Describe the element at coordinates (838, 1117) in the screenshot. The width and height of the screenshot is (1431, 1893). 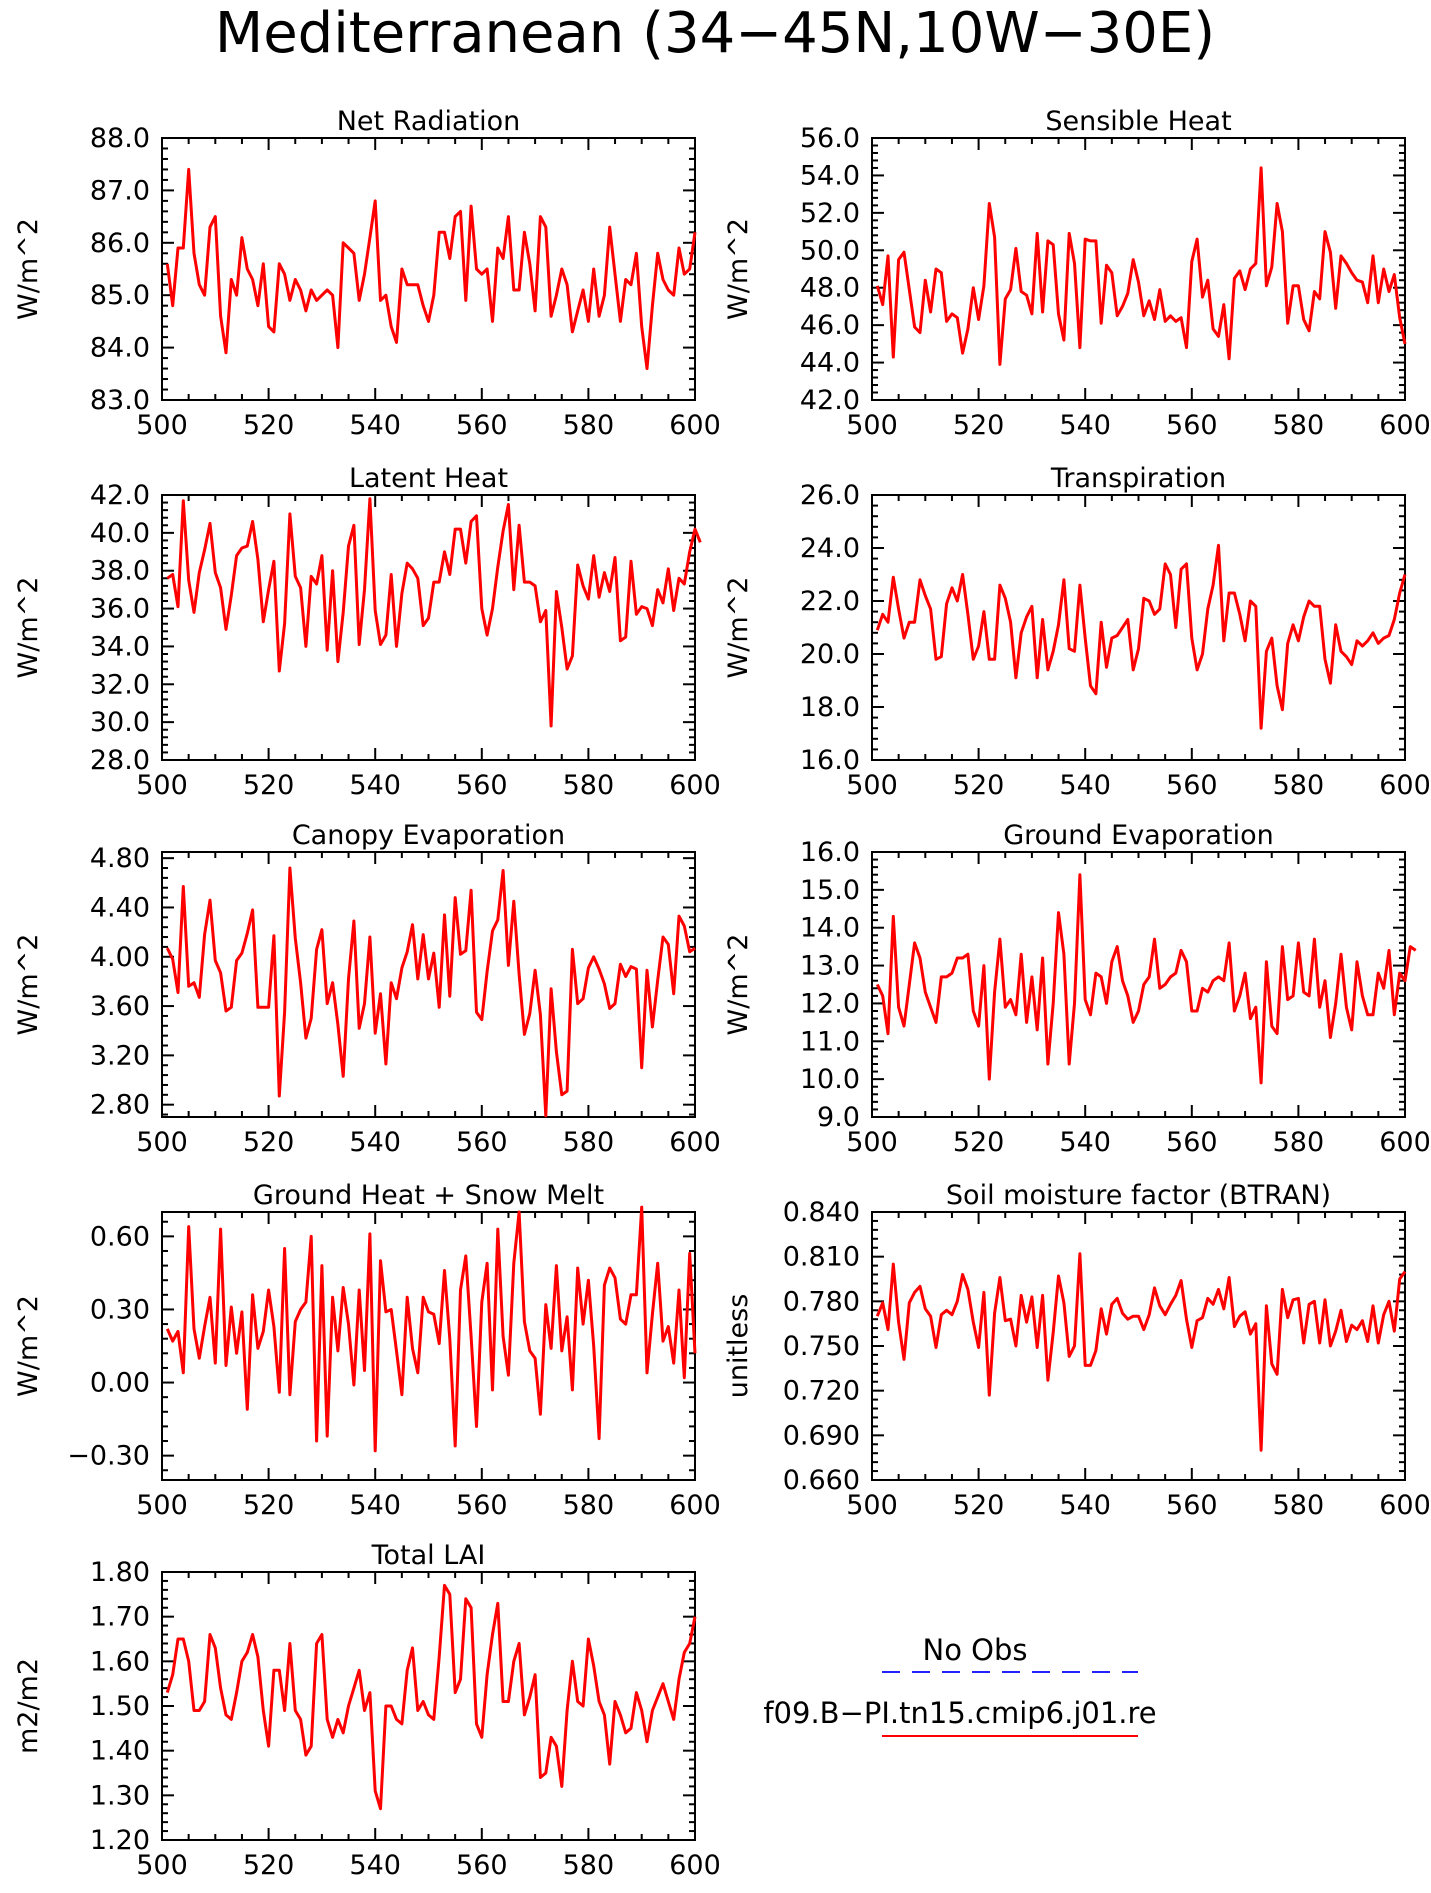
I see `y-tick-label: 9.0` at that location.